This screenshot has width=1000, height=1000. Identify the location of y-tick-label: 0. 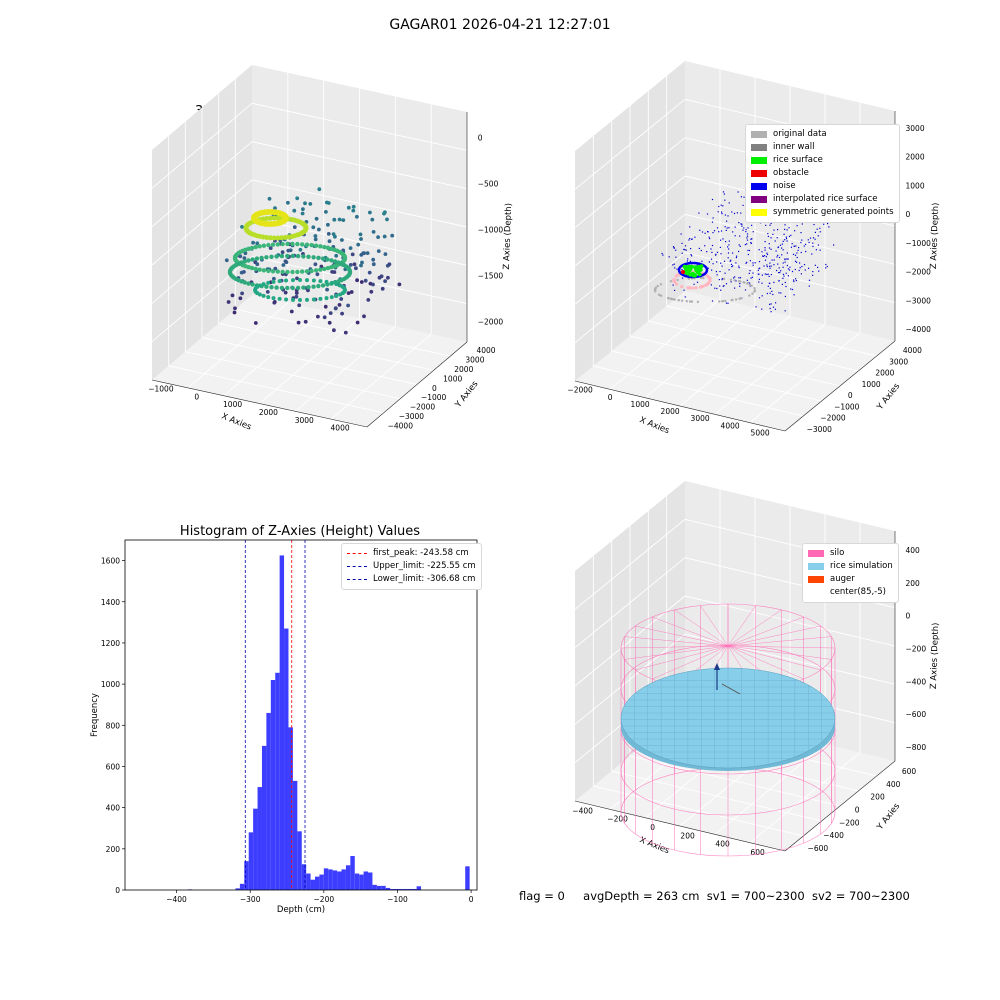
(434, 388).